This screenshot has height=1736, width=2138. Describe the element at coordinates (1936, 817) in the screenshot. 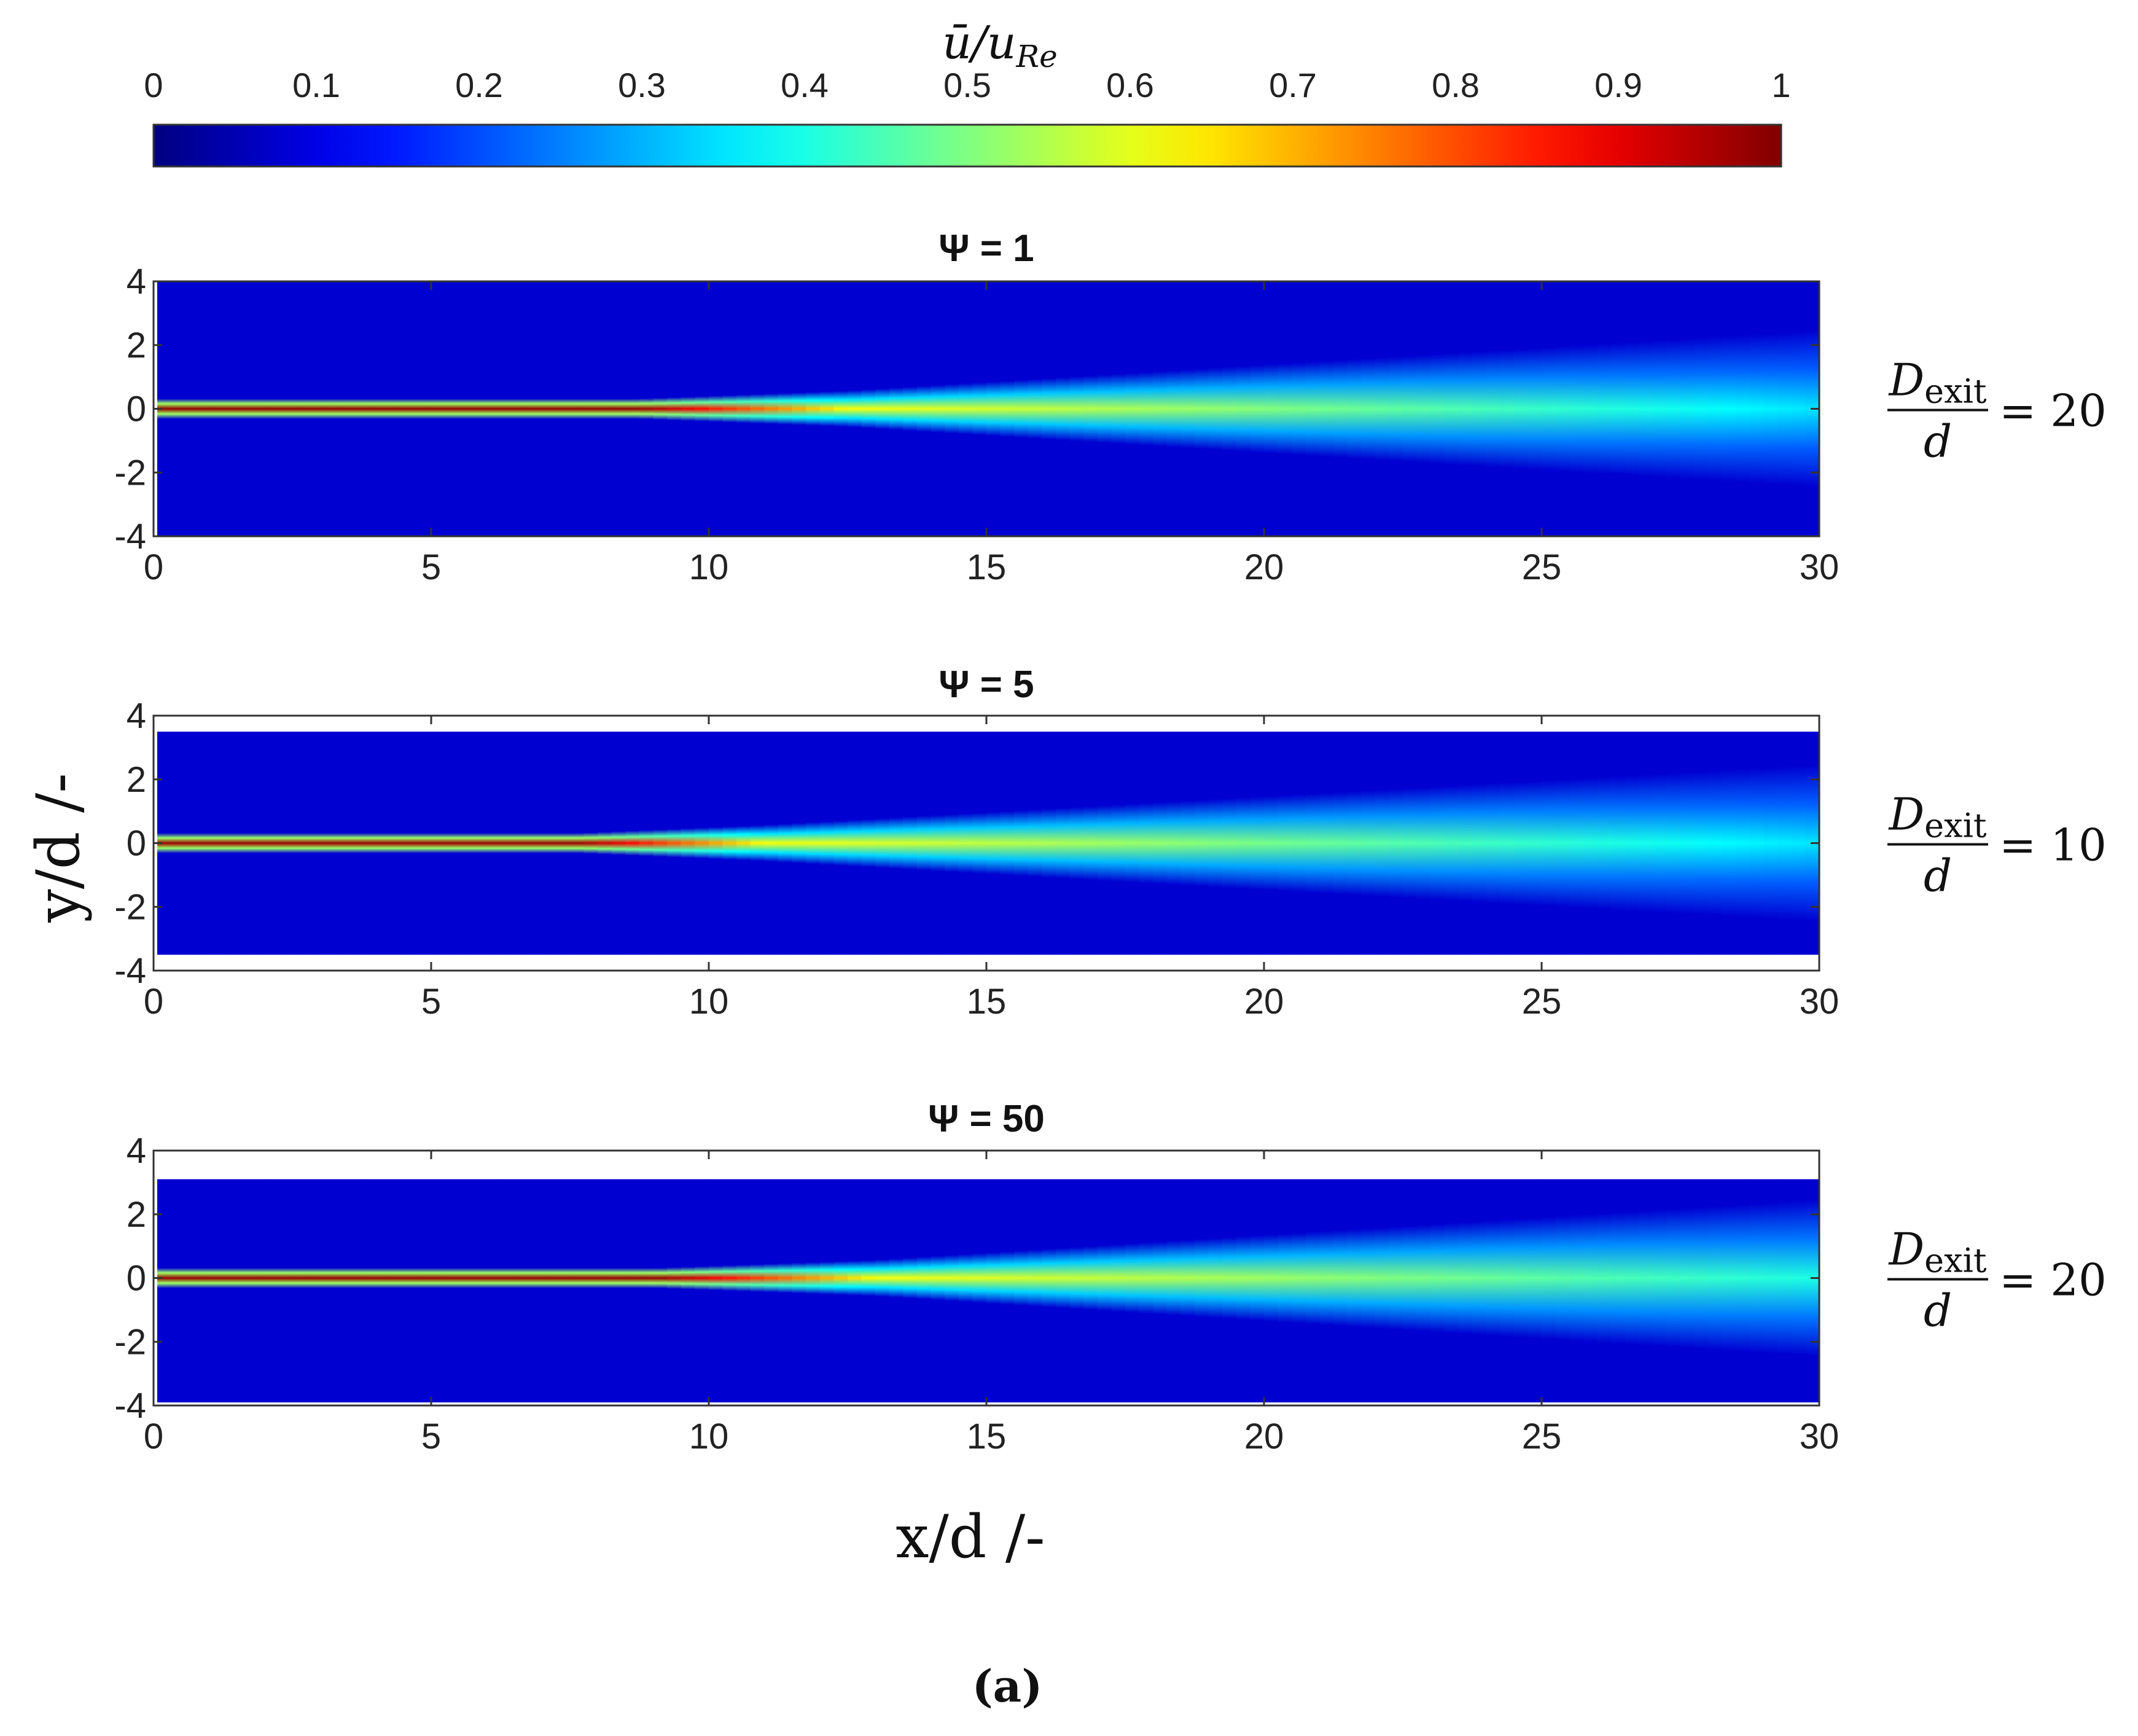

I see `annotation-numerator: Dexit` at that location.